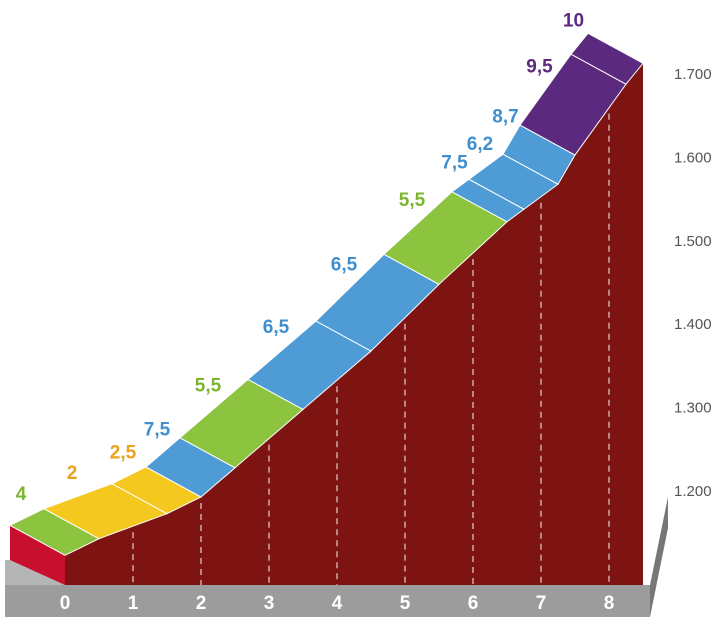  I want to click on x-tick-label: 0, so click(65, 603).